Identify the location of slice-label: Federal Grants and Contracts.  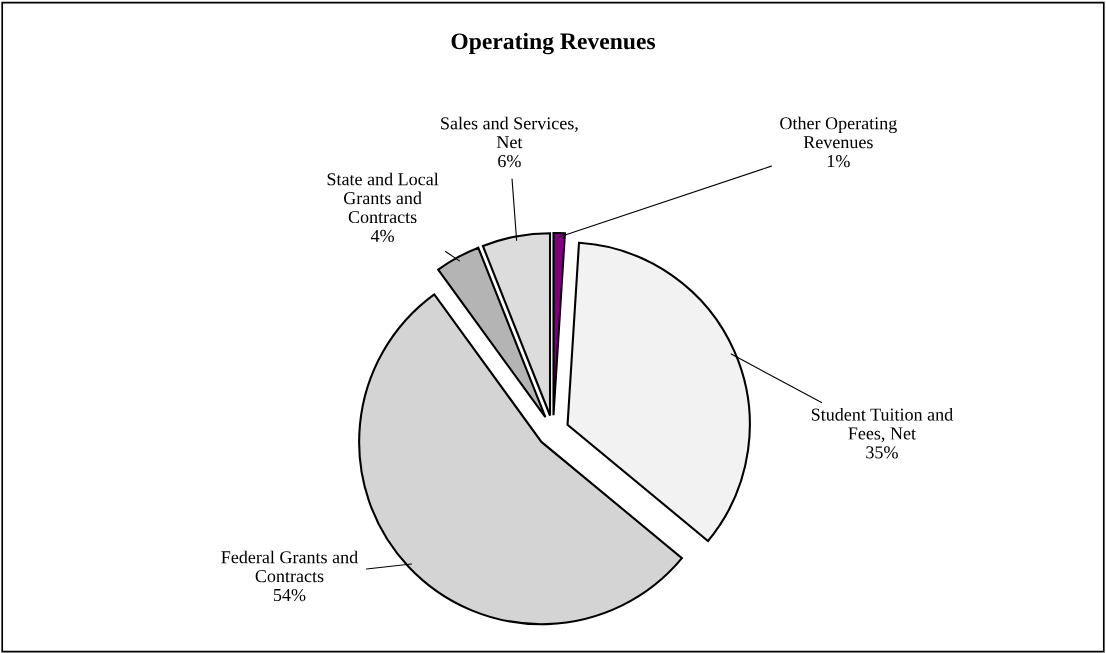
(289, 566).